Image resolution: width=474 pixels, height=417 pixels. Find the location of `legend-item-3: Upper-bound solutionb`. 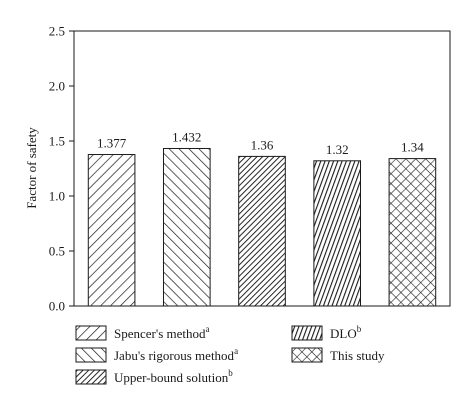

legend-item-3: Upper-bound solutionb is located at coordinates (154, 376).